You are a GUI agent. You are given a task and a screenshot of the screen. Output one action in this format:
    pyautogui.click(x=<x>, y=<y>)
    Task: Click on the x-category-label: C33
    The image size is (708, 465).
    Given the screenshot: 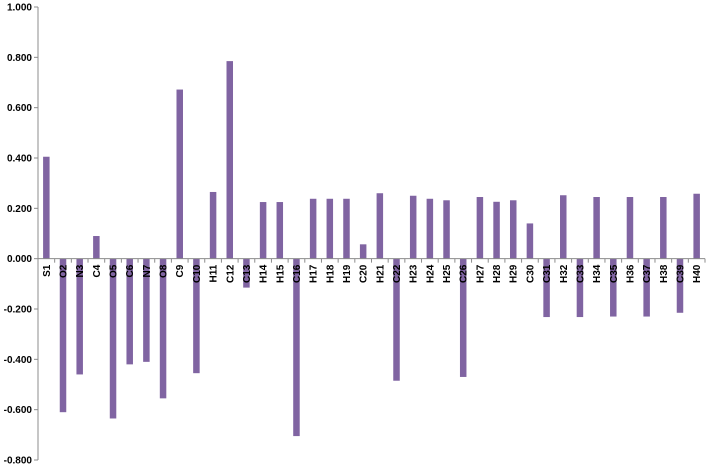 What is the action you would take?
    pyautogui.click(x=580, y=273)
    